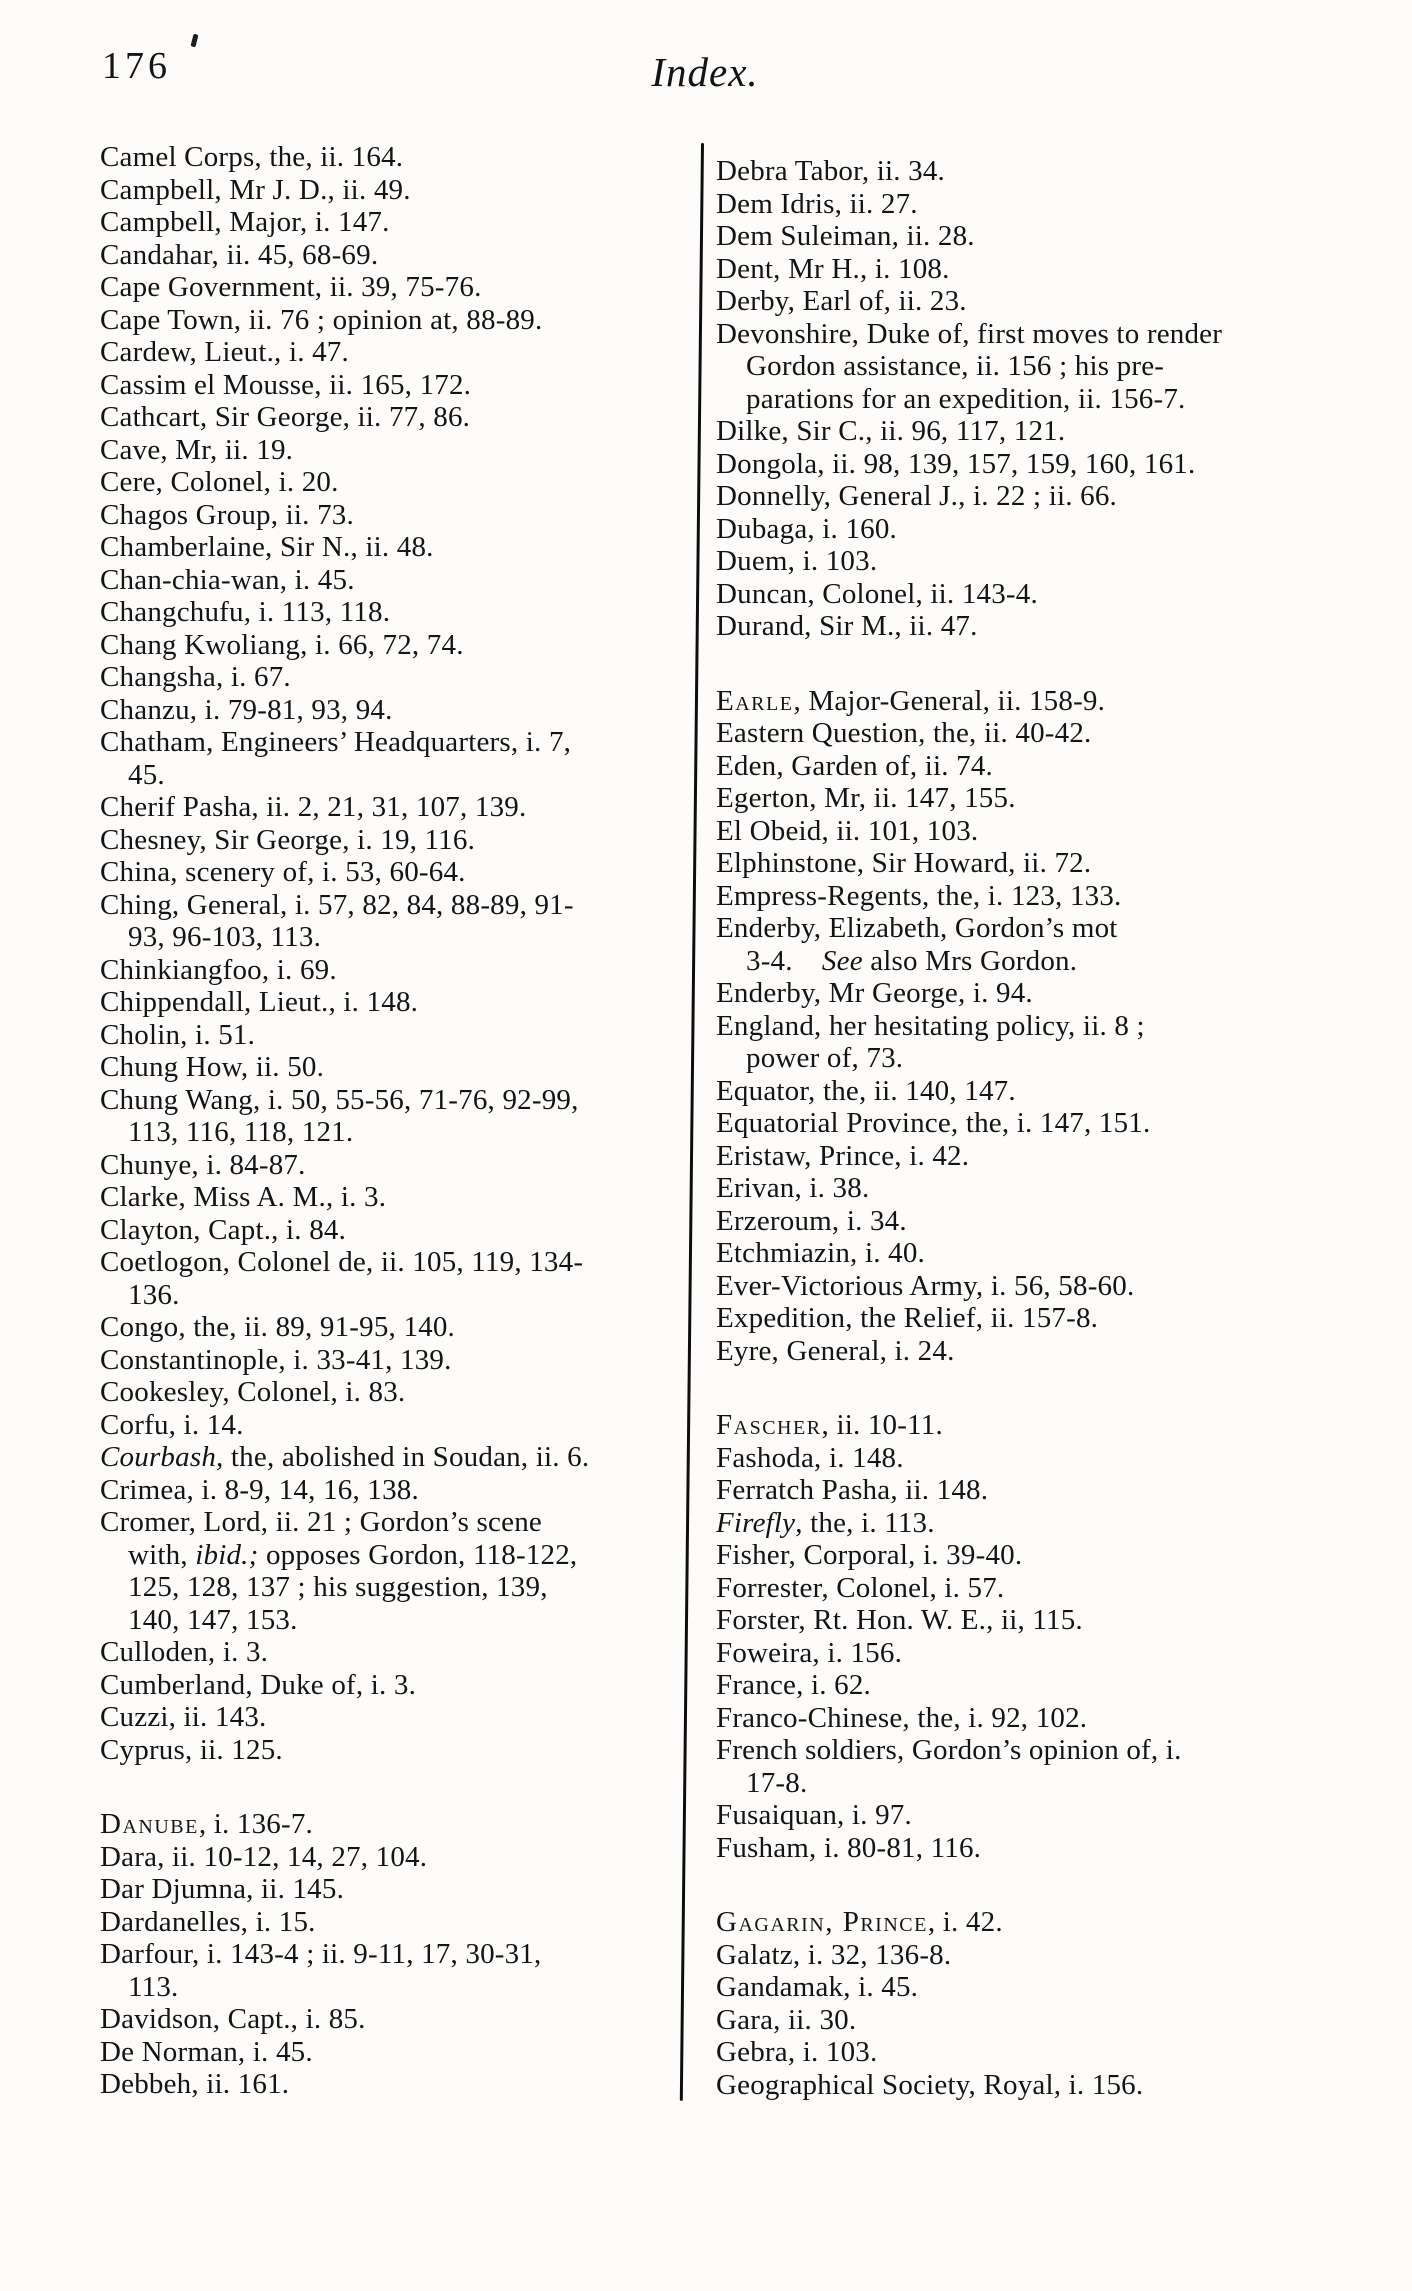 The height and width of the screenshot is (2291, 1412). I want to click on entry-text: Darfour, i. 143-4 ; ii. 9-11, 17, 30-31,, so click(321, 1954).